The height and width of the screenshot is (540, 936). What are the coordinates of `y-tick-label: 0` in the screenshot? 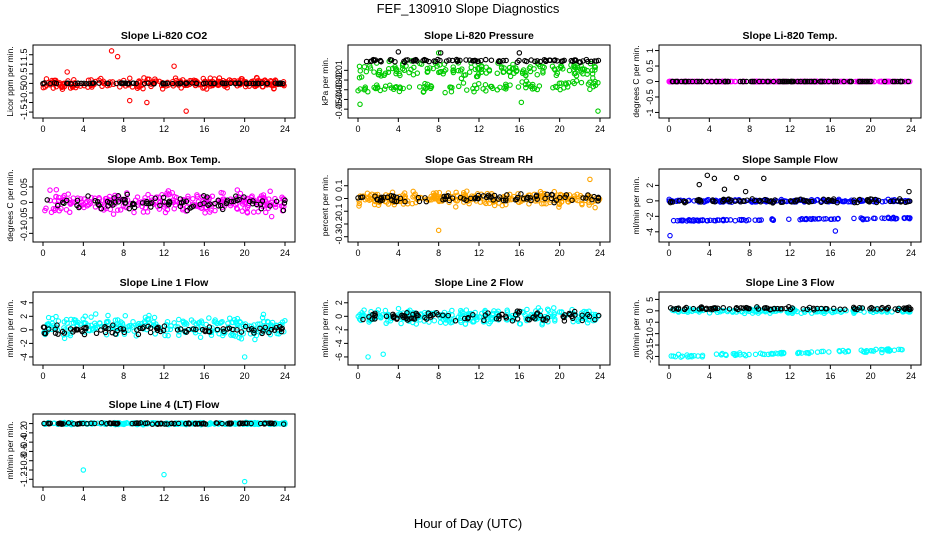 It's located at (650, 81).